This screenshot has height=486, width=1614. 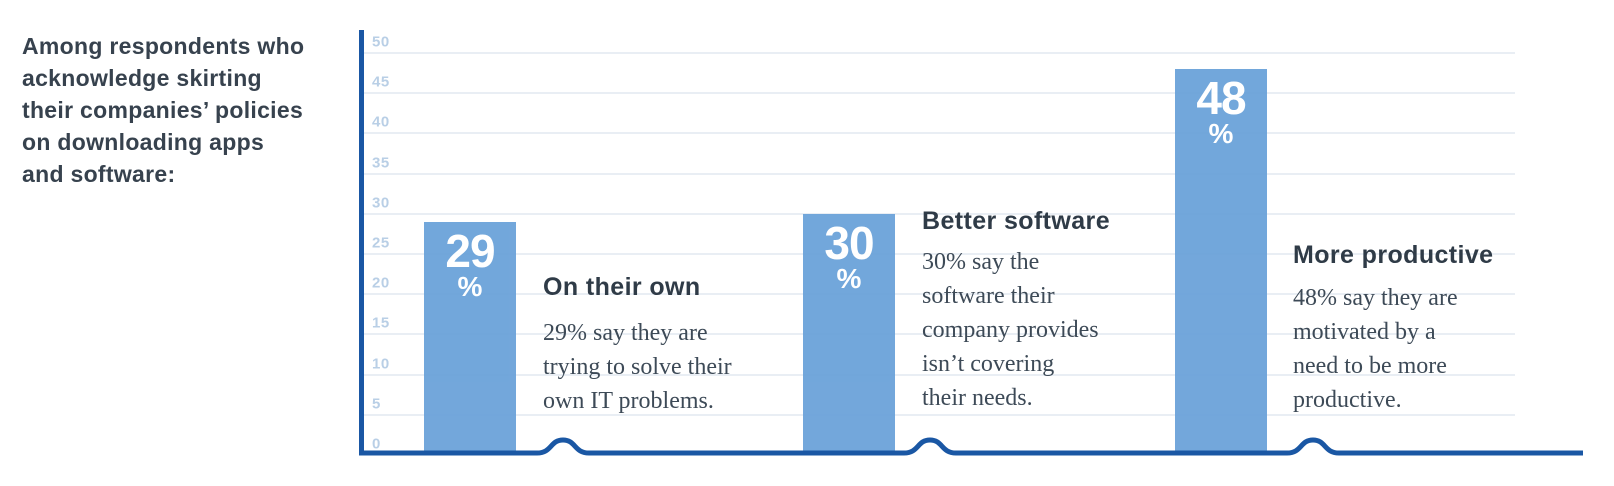 What do you see at coordinates (381, 203) in the screenshot?
I see `y-axis-tick-label-30: 30` at bounding box center [381, 203].